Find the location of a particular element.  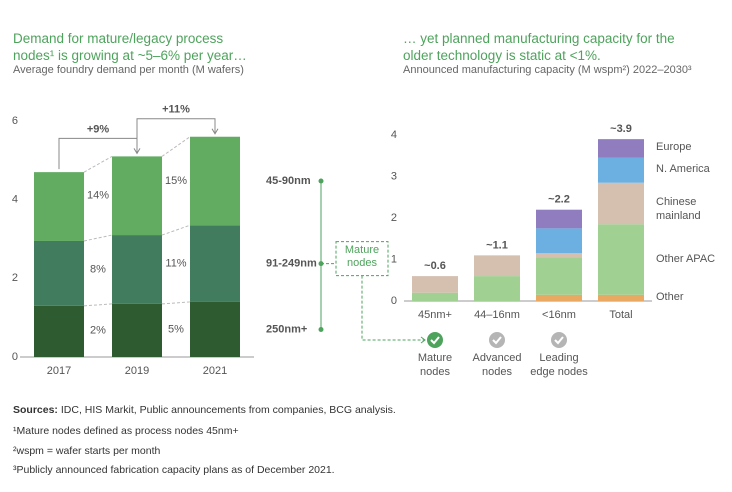

legend-label: N. America is located at coordinates (683, 169).